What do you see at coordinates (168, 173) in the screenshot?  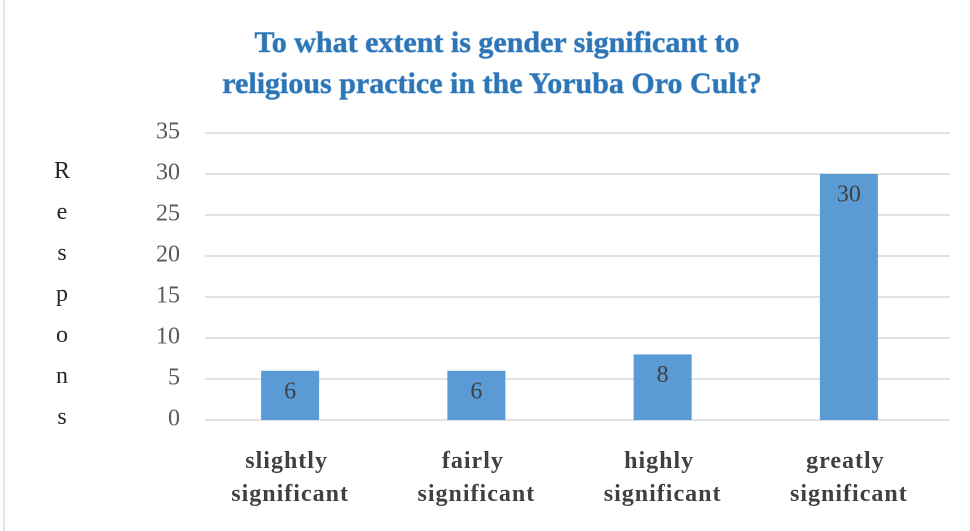 I see `y-tick-label: 30` at bounding box center [168, 173].